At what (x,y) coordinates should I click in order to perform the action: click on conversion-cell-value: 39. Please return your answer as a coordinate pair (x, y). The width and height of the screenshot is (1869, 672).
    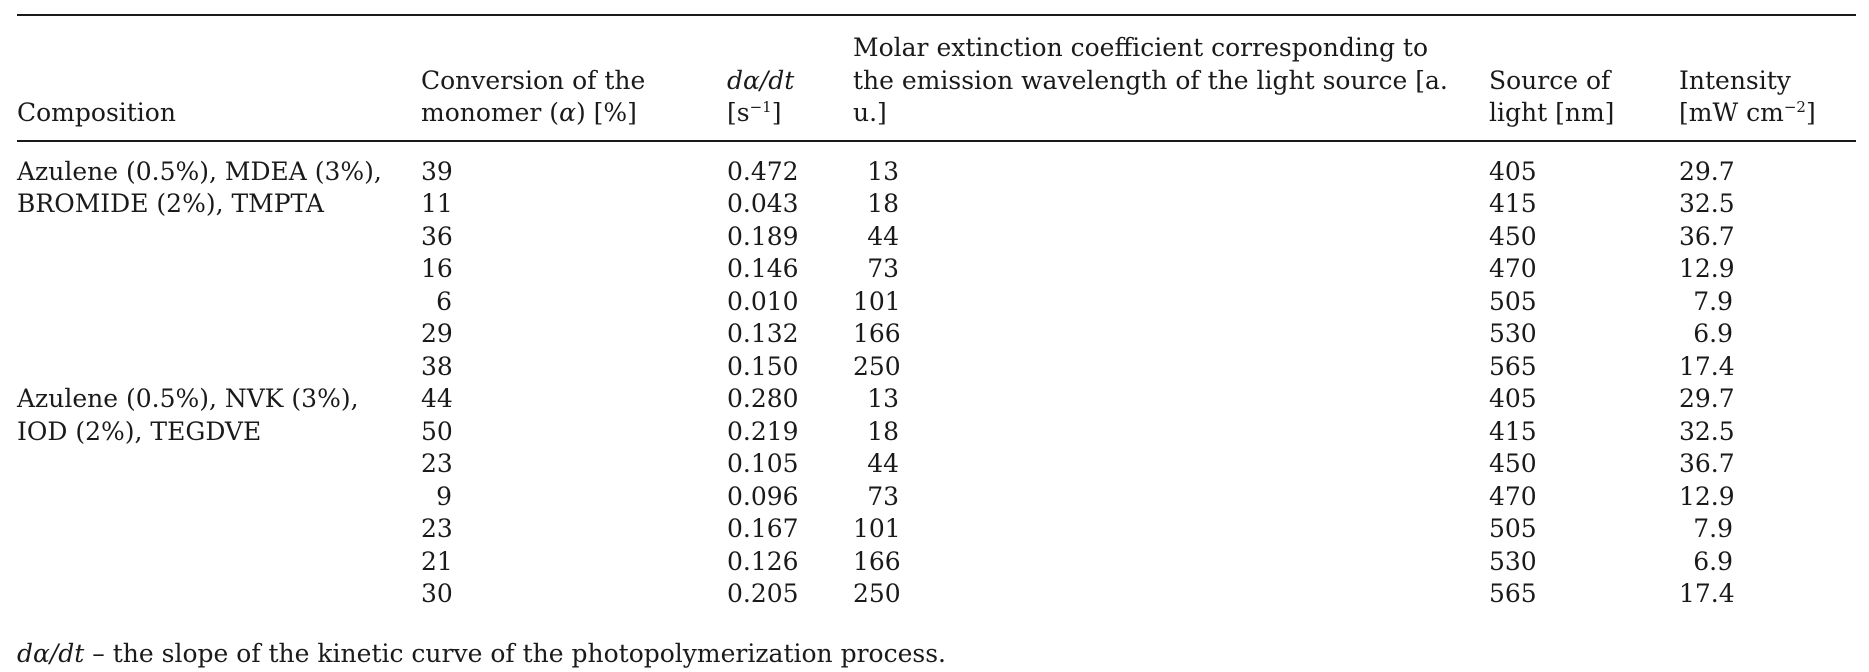
    Looking at the image, I should click on (437, 171).